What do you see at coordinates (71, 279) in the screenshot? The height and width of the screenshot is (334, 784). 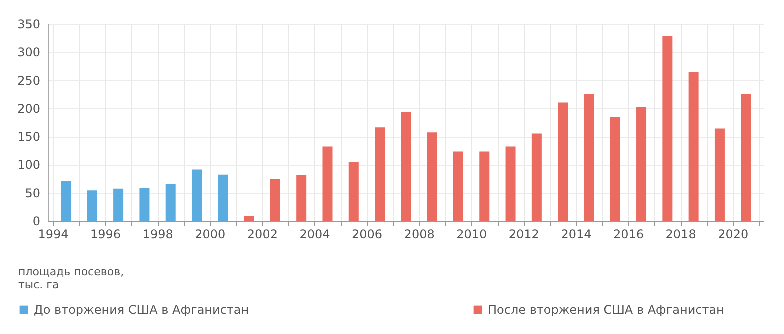 I see `y-axis-title: площадь посевов, тыс. га` at bounding box center [71, 279].